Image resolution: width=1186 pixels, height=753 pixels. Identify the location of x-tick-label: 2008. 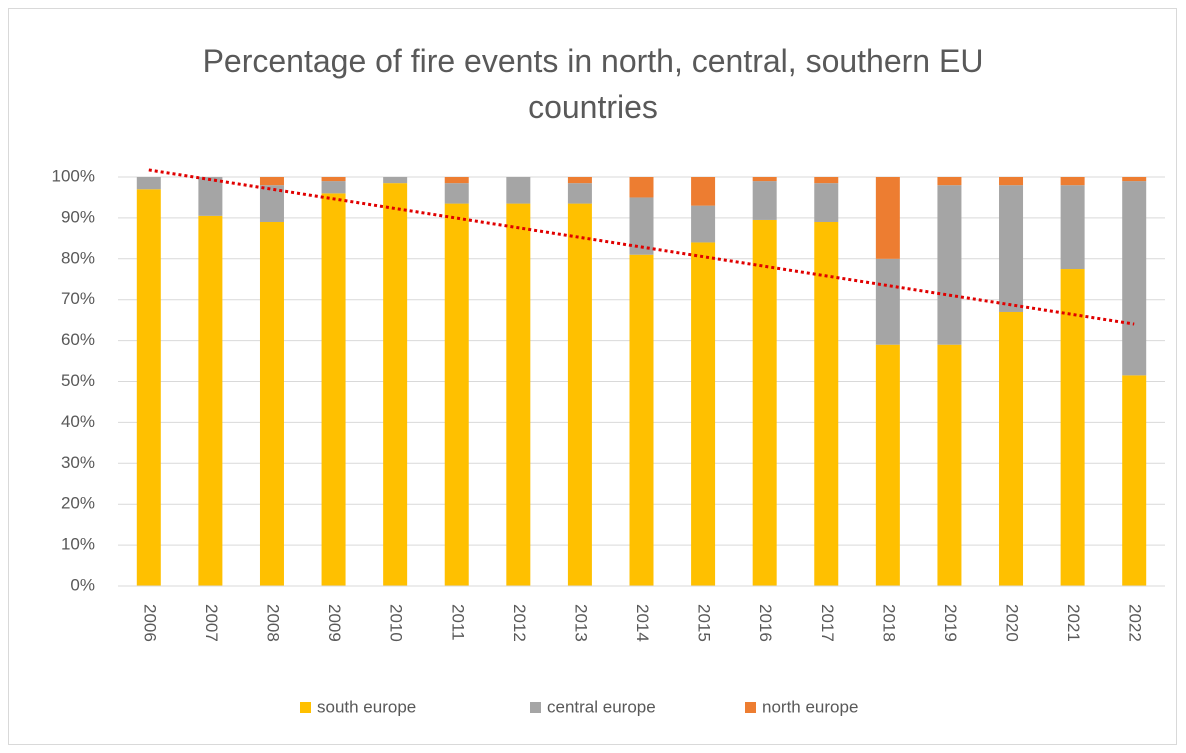
(272, 623).